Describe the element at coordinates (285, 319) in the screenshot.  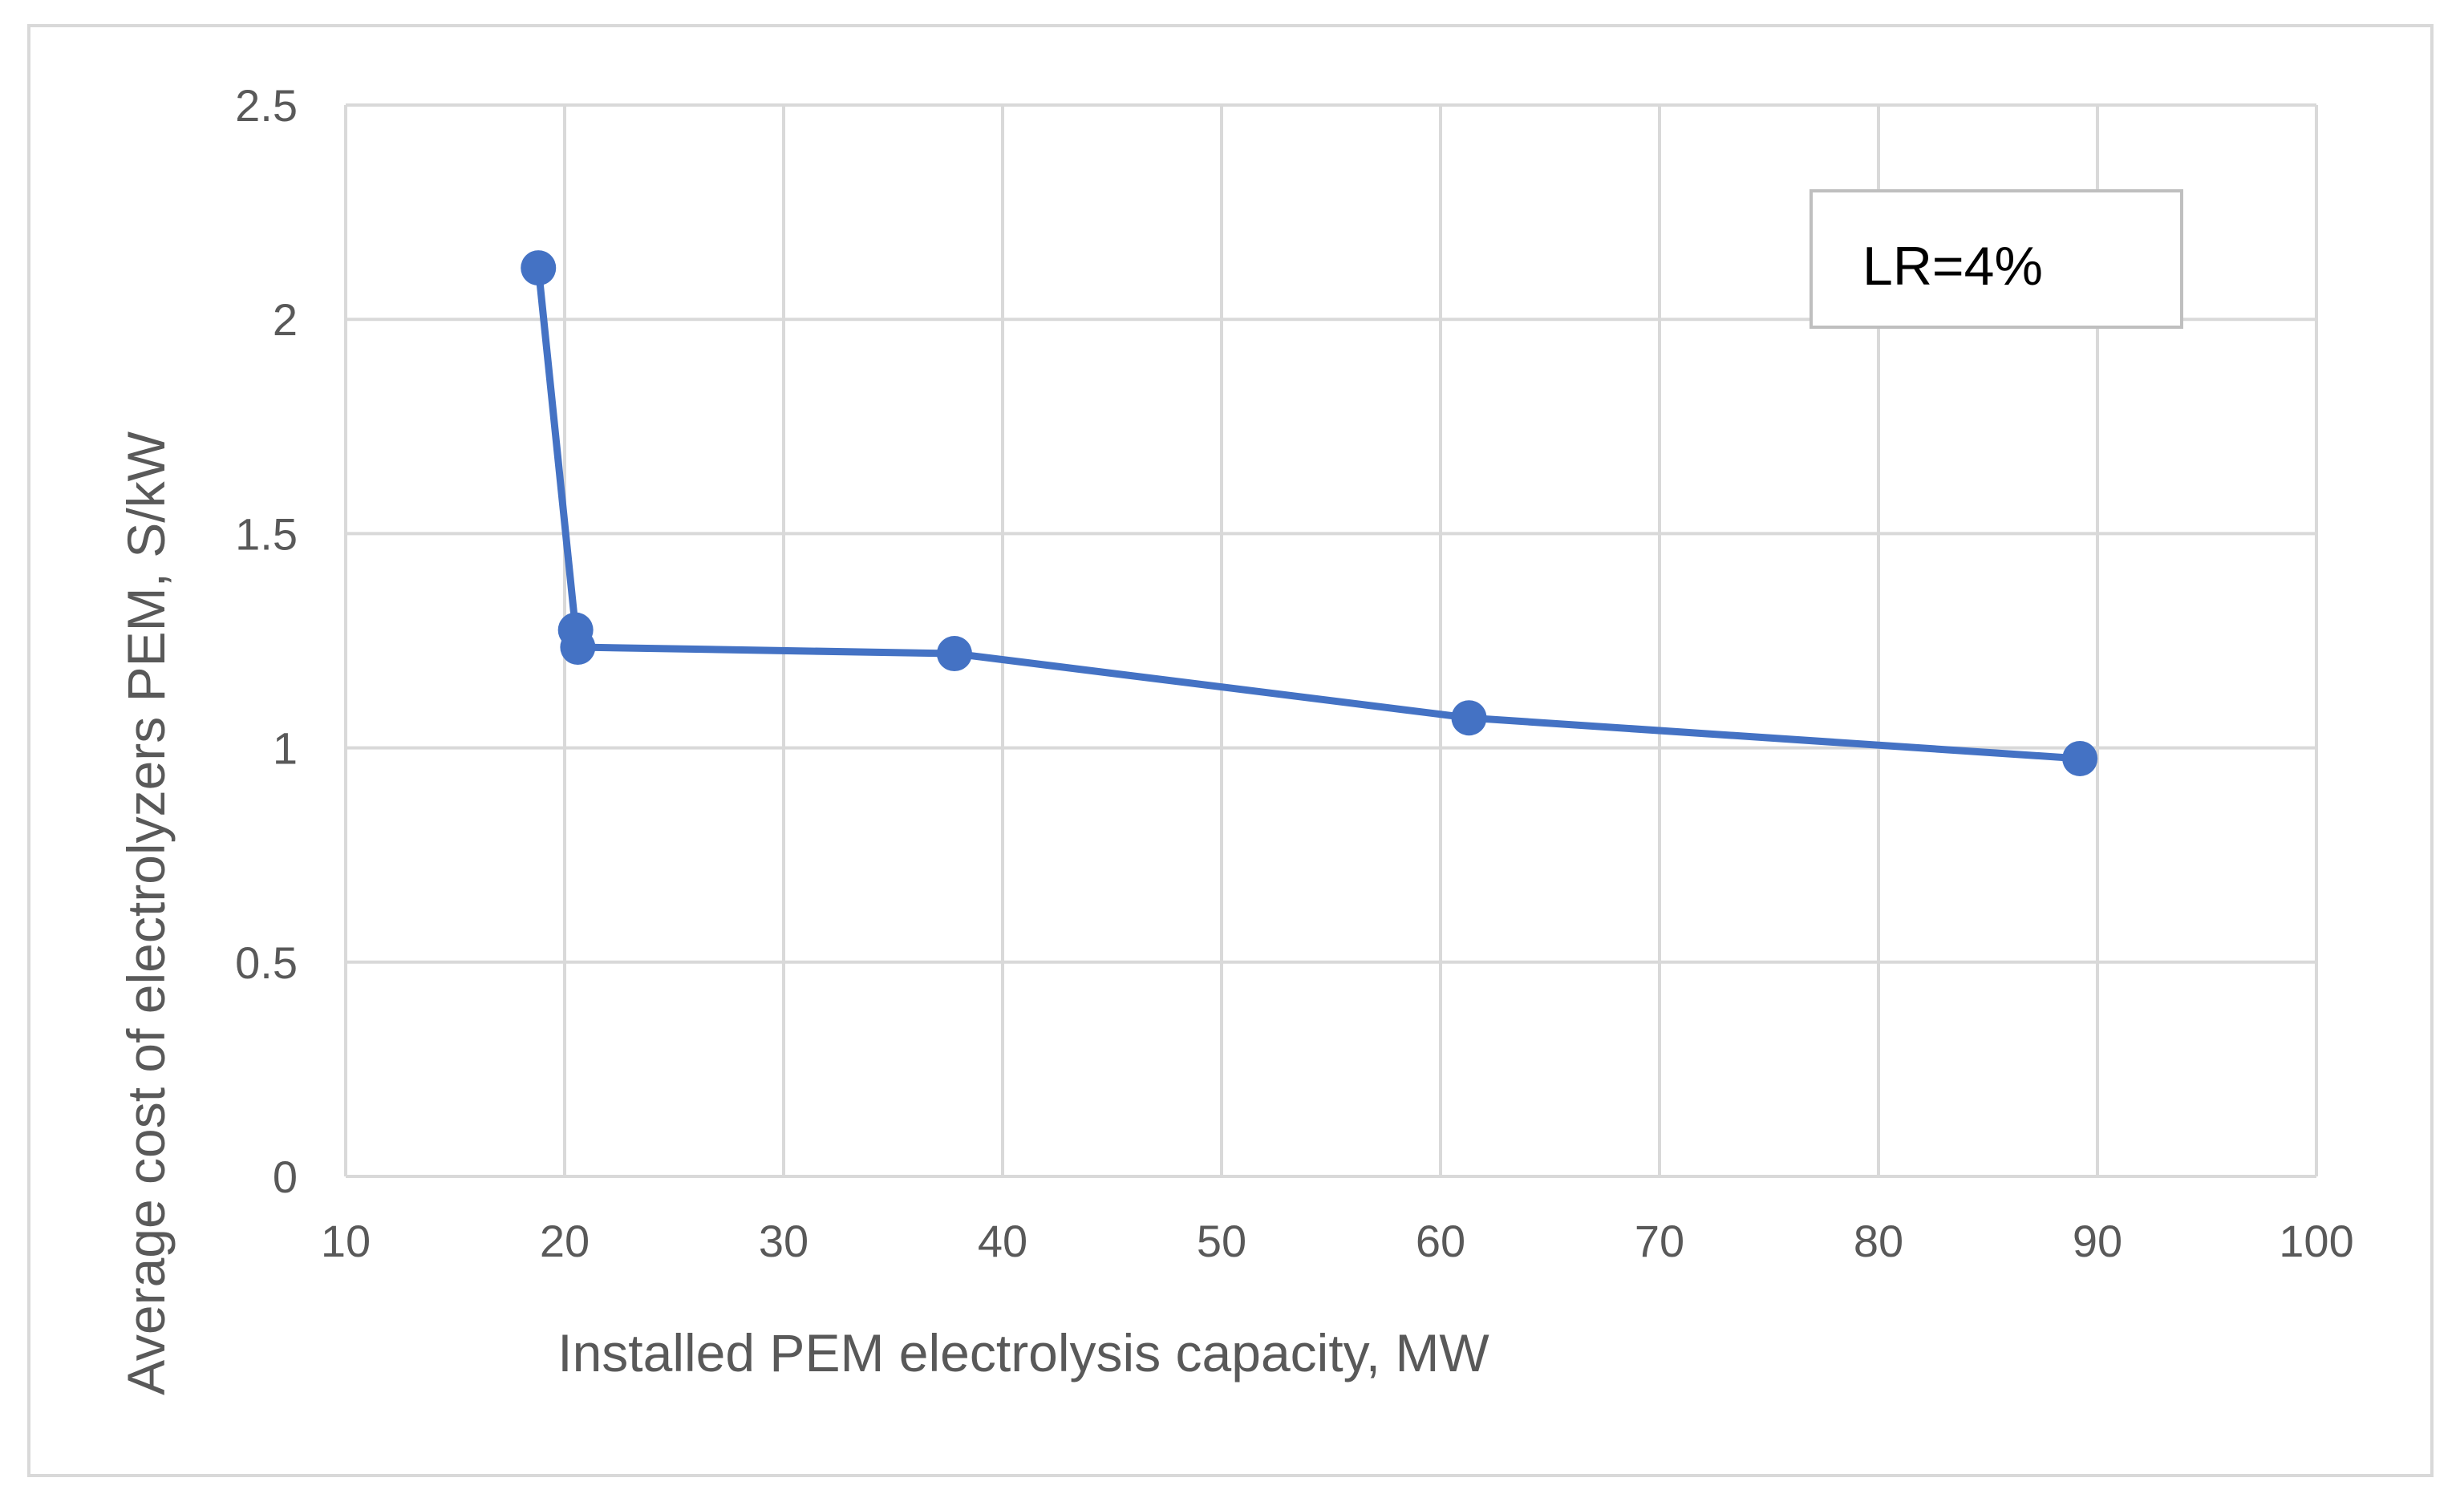
I see `y-tick-label: 2` at that location.